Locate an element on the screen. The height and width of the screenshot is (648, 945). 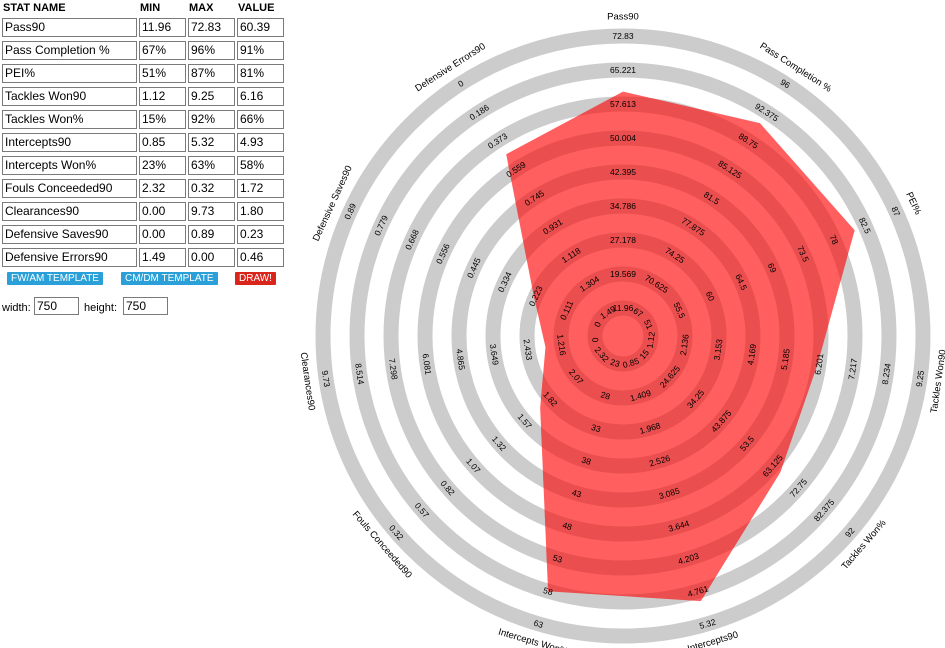
tick-label: 7.298 is located at coordinates (393, 369).